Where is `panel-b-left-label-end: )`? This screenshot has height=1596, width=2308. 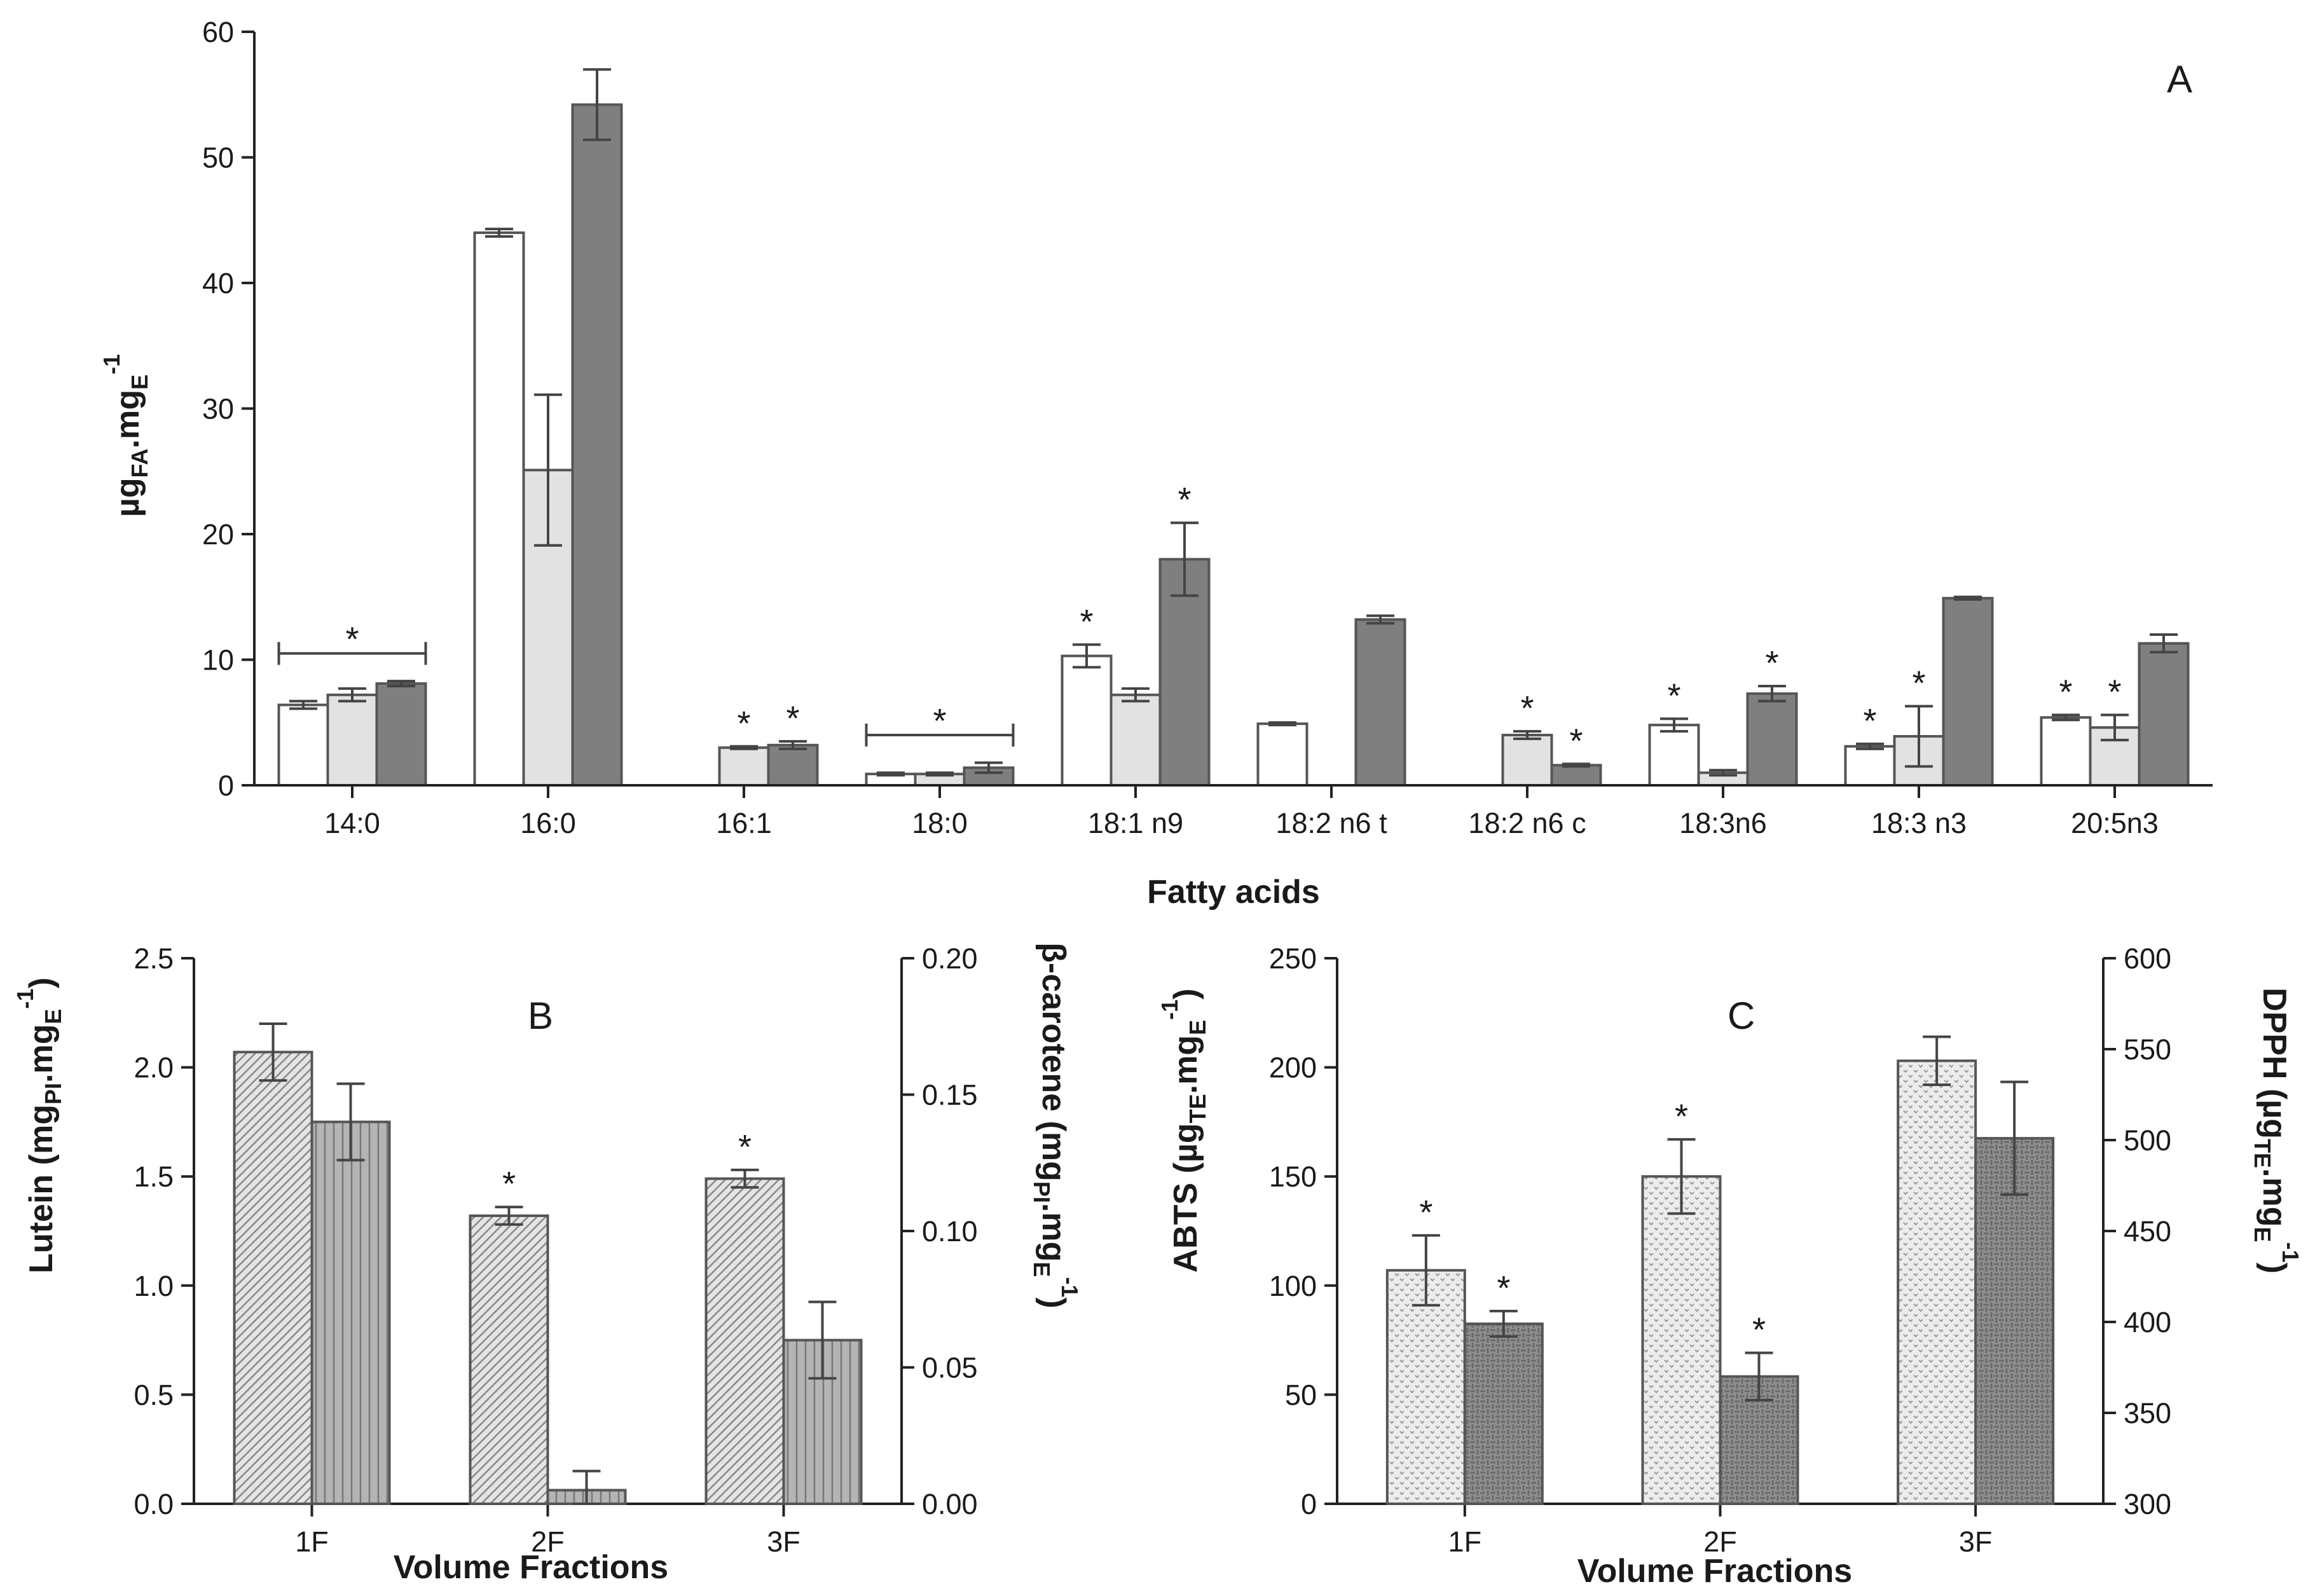 panel-b-left-label-end: ) is located at coordinates (41, 982).